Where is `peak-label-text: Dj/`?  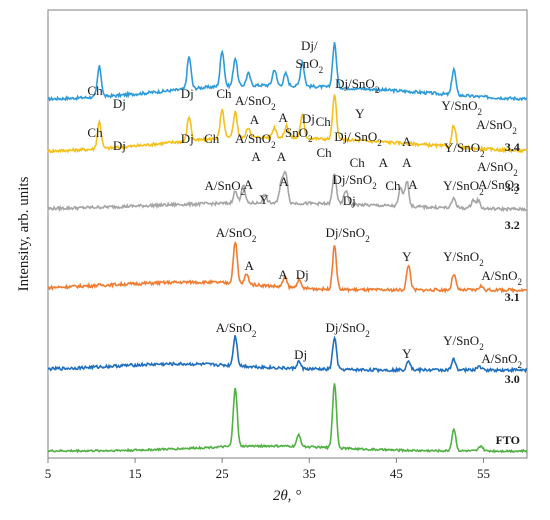 peak-label-text: Dj/ is located at coordinates (309, 45).